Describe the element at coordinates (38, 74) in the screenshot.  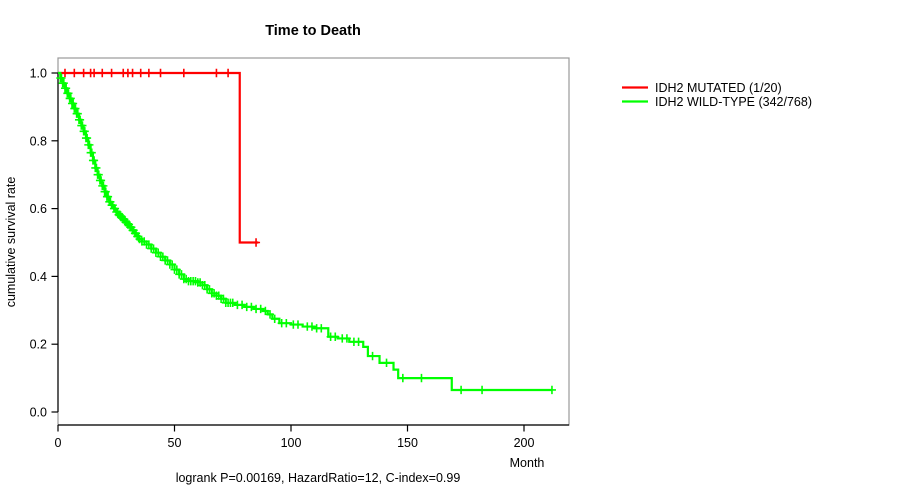
I see `y-tick-label: 1.0` at that location.